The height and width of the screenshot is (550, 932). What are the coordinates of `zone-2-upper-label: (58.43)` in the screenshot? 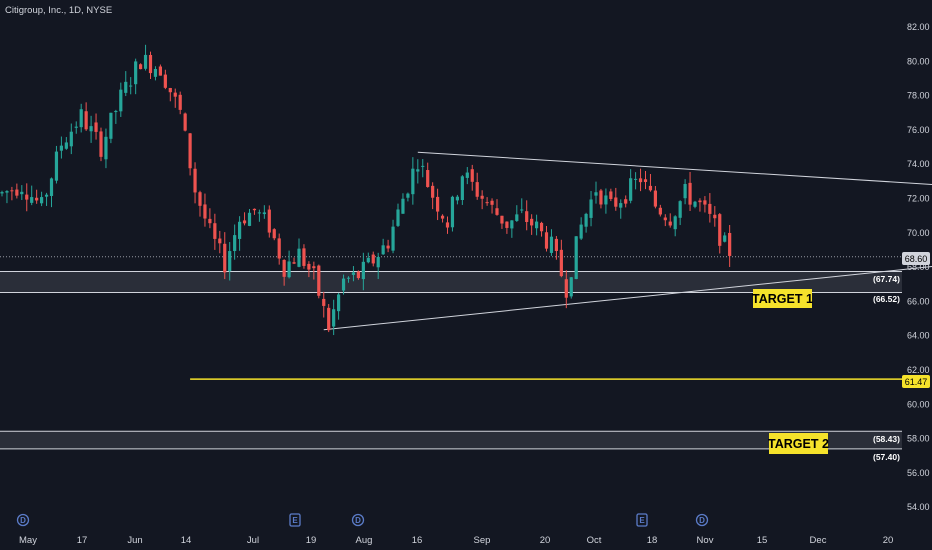 It's located at (886, 439).